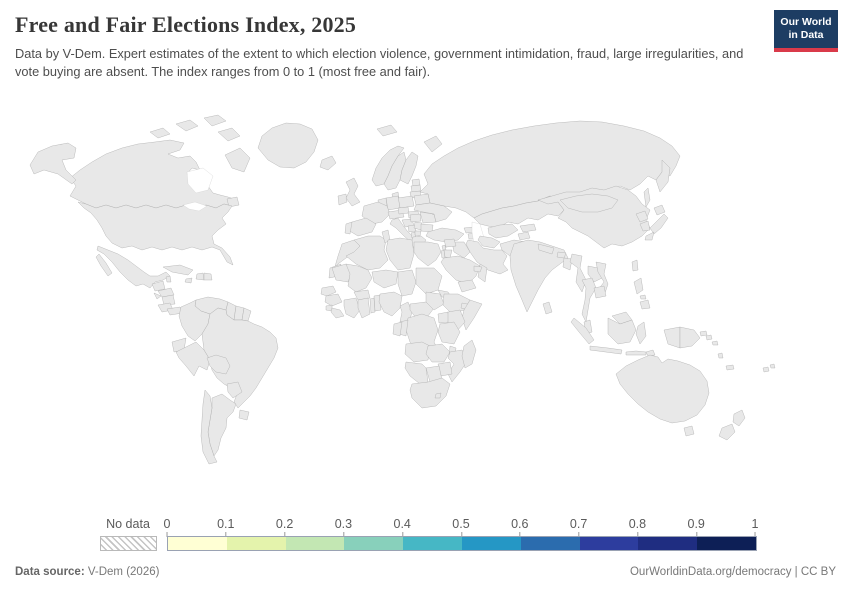 Image resolution: width=850 pixels, height=605 pixels. I want to click on country-mongolia, so click(589, 203).